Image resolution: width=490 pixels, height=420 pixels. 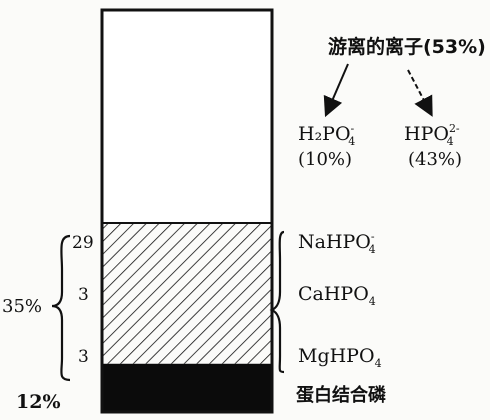 What do you see at coordinates (83, 295) in the screenshot?
I see `value-cahpo4: 3` at bounding box center [83, 295].